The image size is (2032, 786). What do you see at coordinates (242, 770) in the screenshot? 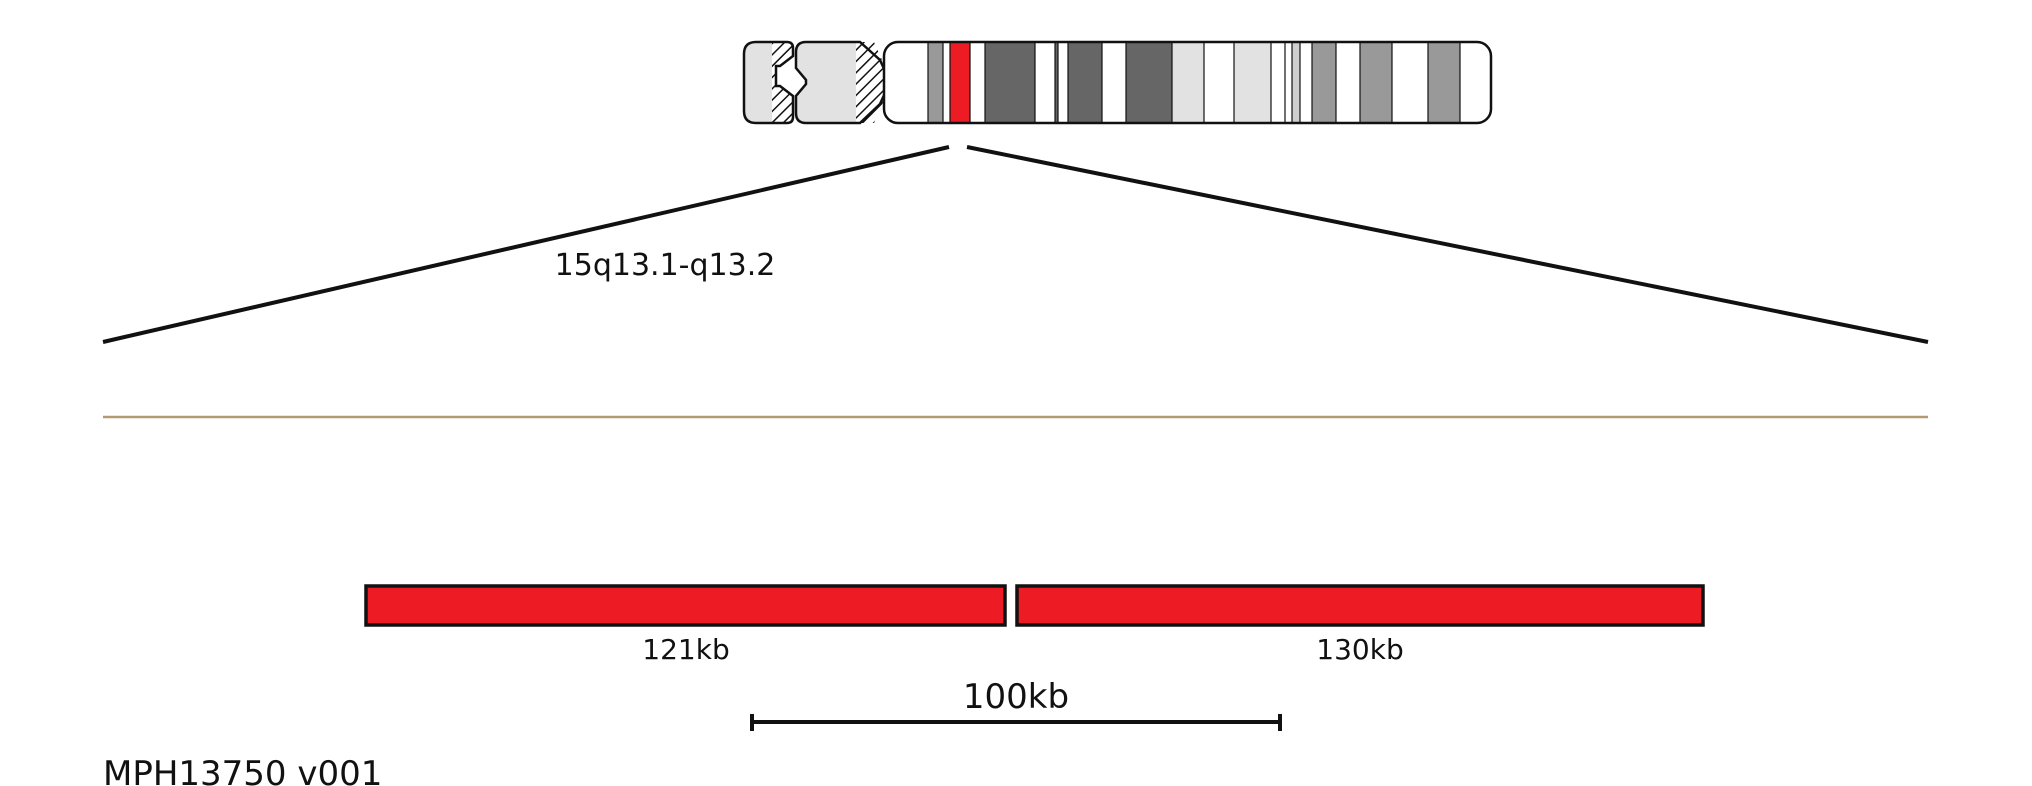
I see `product-code: MPH13750 v001` at bounding box center [242, 770].